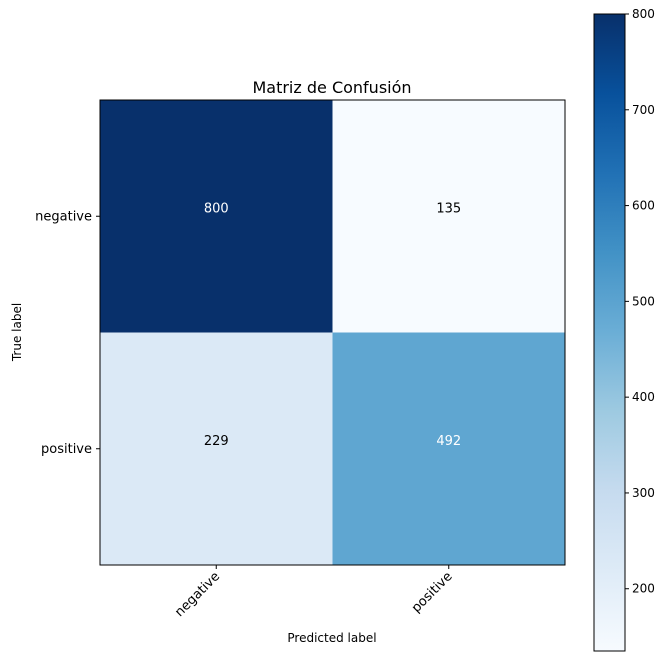  Describe the element at coordinates (331, 638) in the screenshot. I see `x-axis-label: Predicted label` at that location.